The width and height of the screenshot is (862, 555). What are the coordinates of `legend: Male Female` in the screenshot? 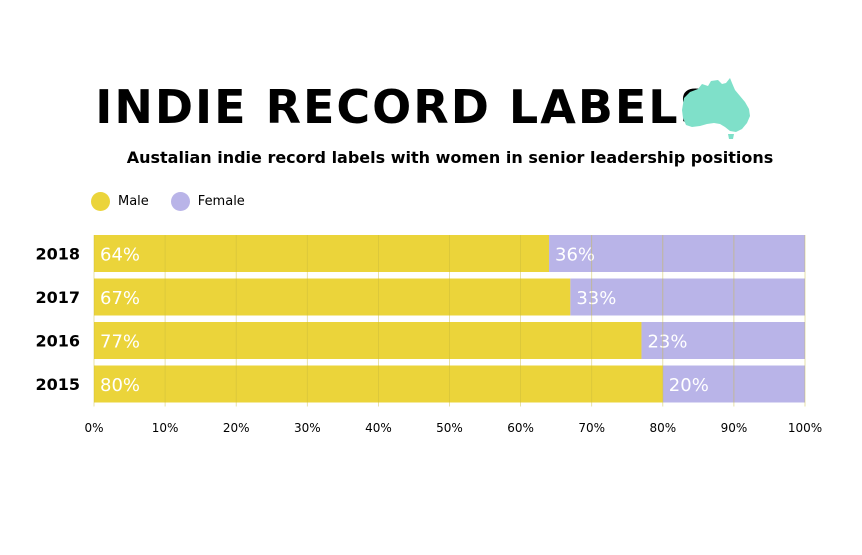 It's located at (179, 201).